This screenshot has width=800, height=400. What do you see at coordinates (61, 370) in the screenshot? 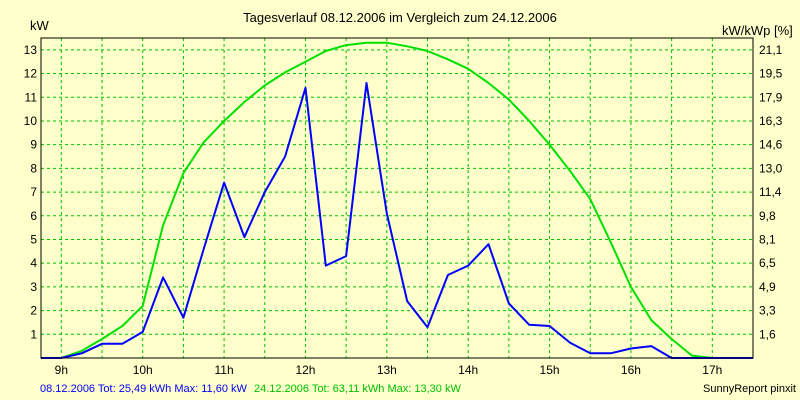
I see `x-tick: 9h` at bounding box center [61, 370].